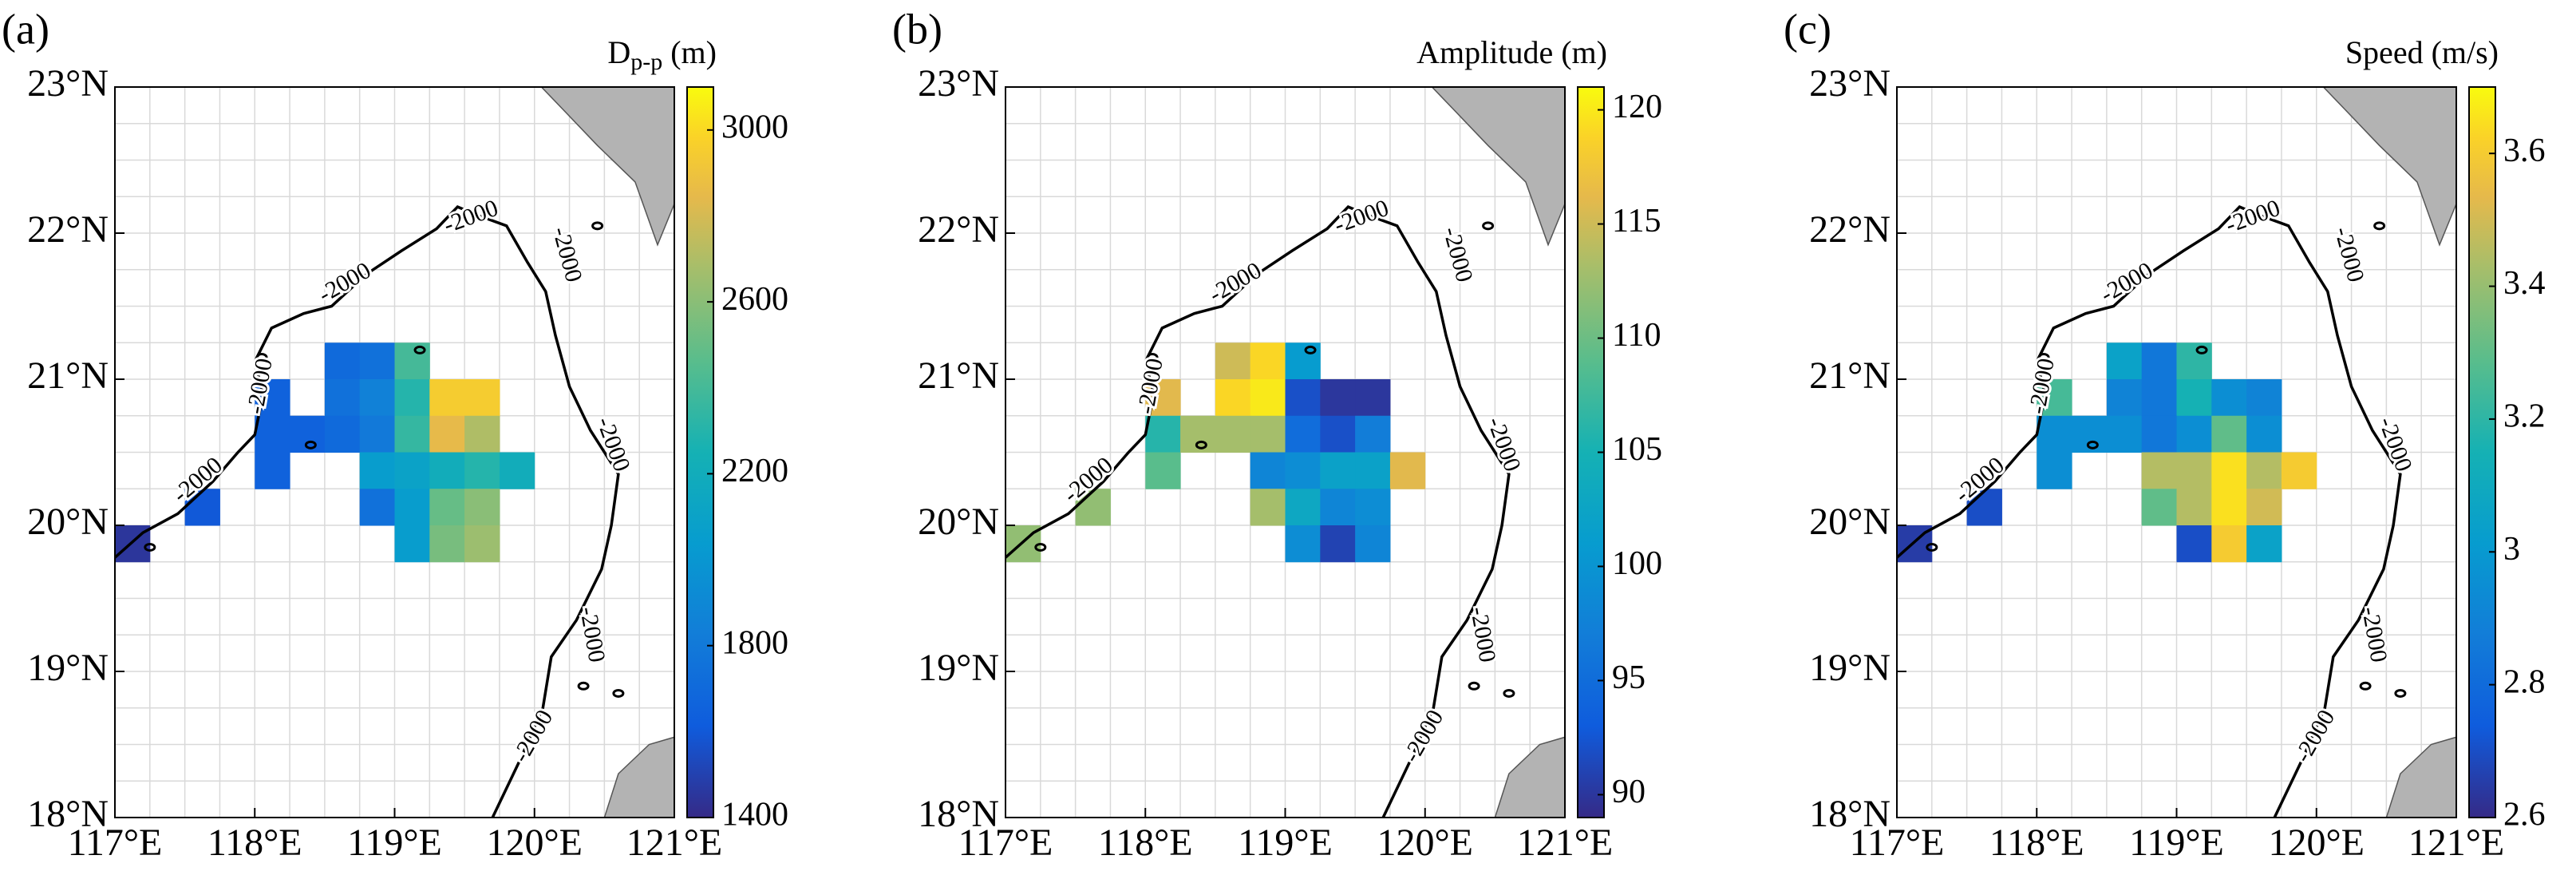  I want to click on colorbar-tick-label: 110, so click(1636, 335).